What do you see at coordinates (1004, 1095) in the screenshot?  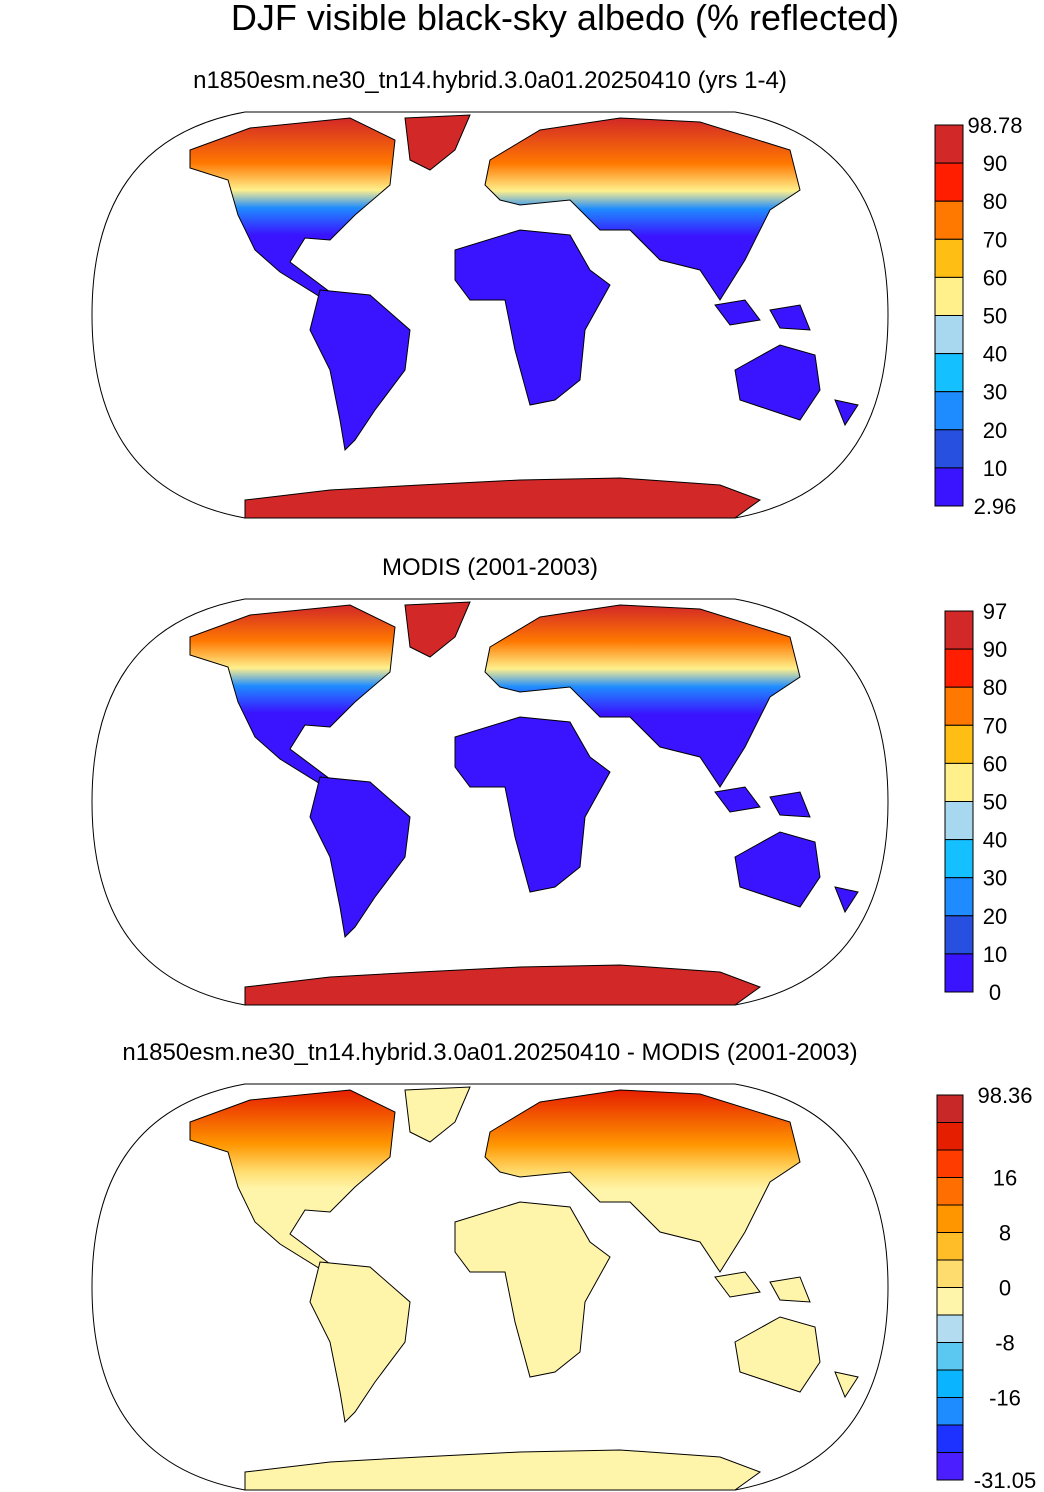 I see `colorbar-label: 98.36` at bounding box center [1004, 1095].